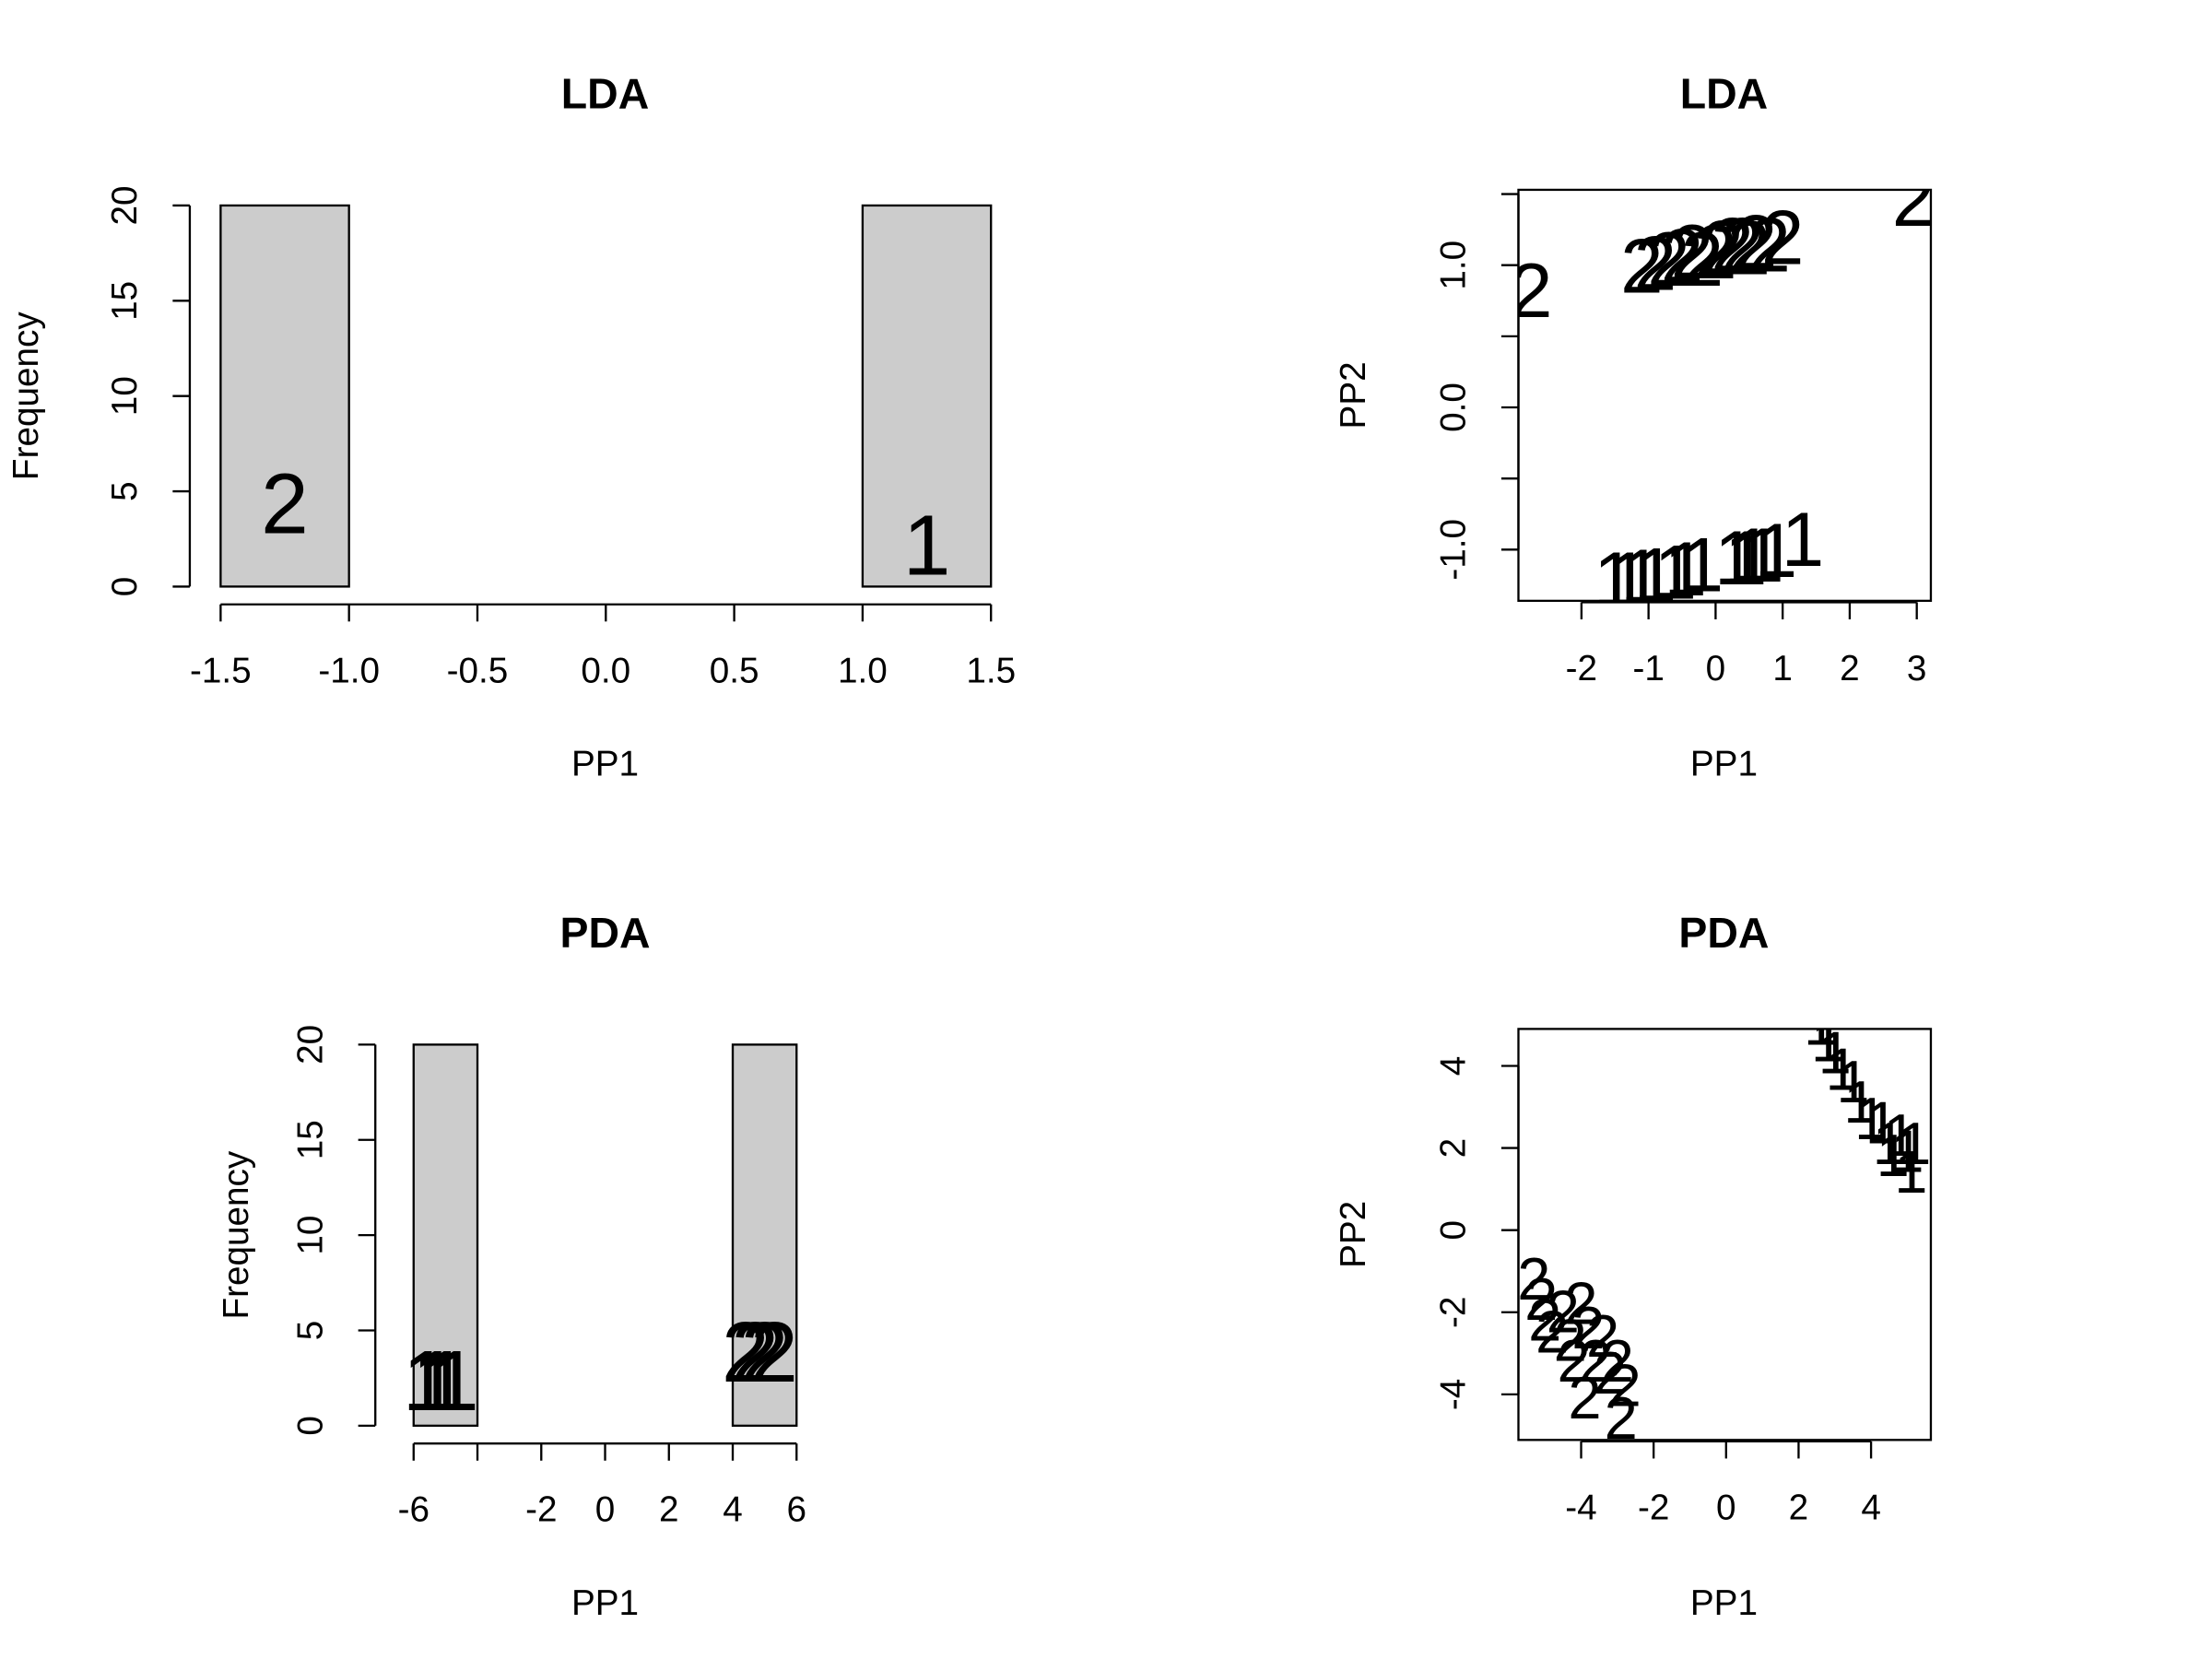 The image size is (2212, 1659). What do you see at coordinates (605, 670) in the screenshot?
I see `x-tick-label: 0.0` at bounding box center [605, 670].